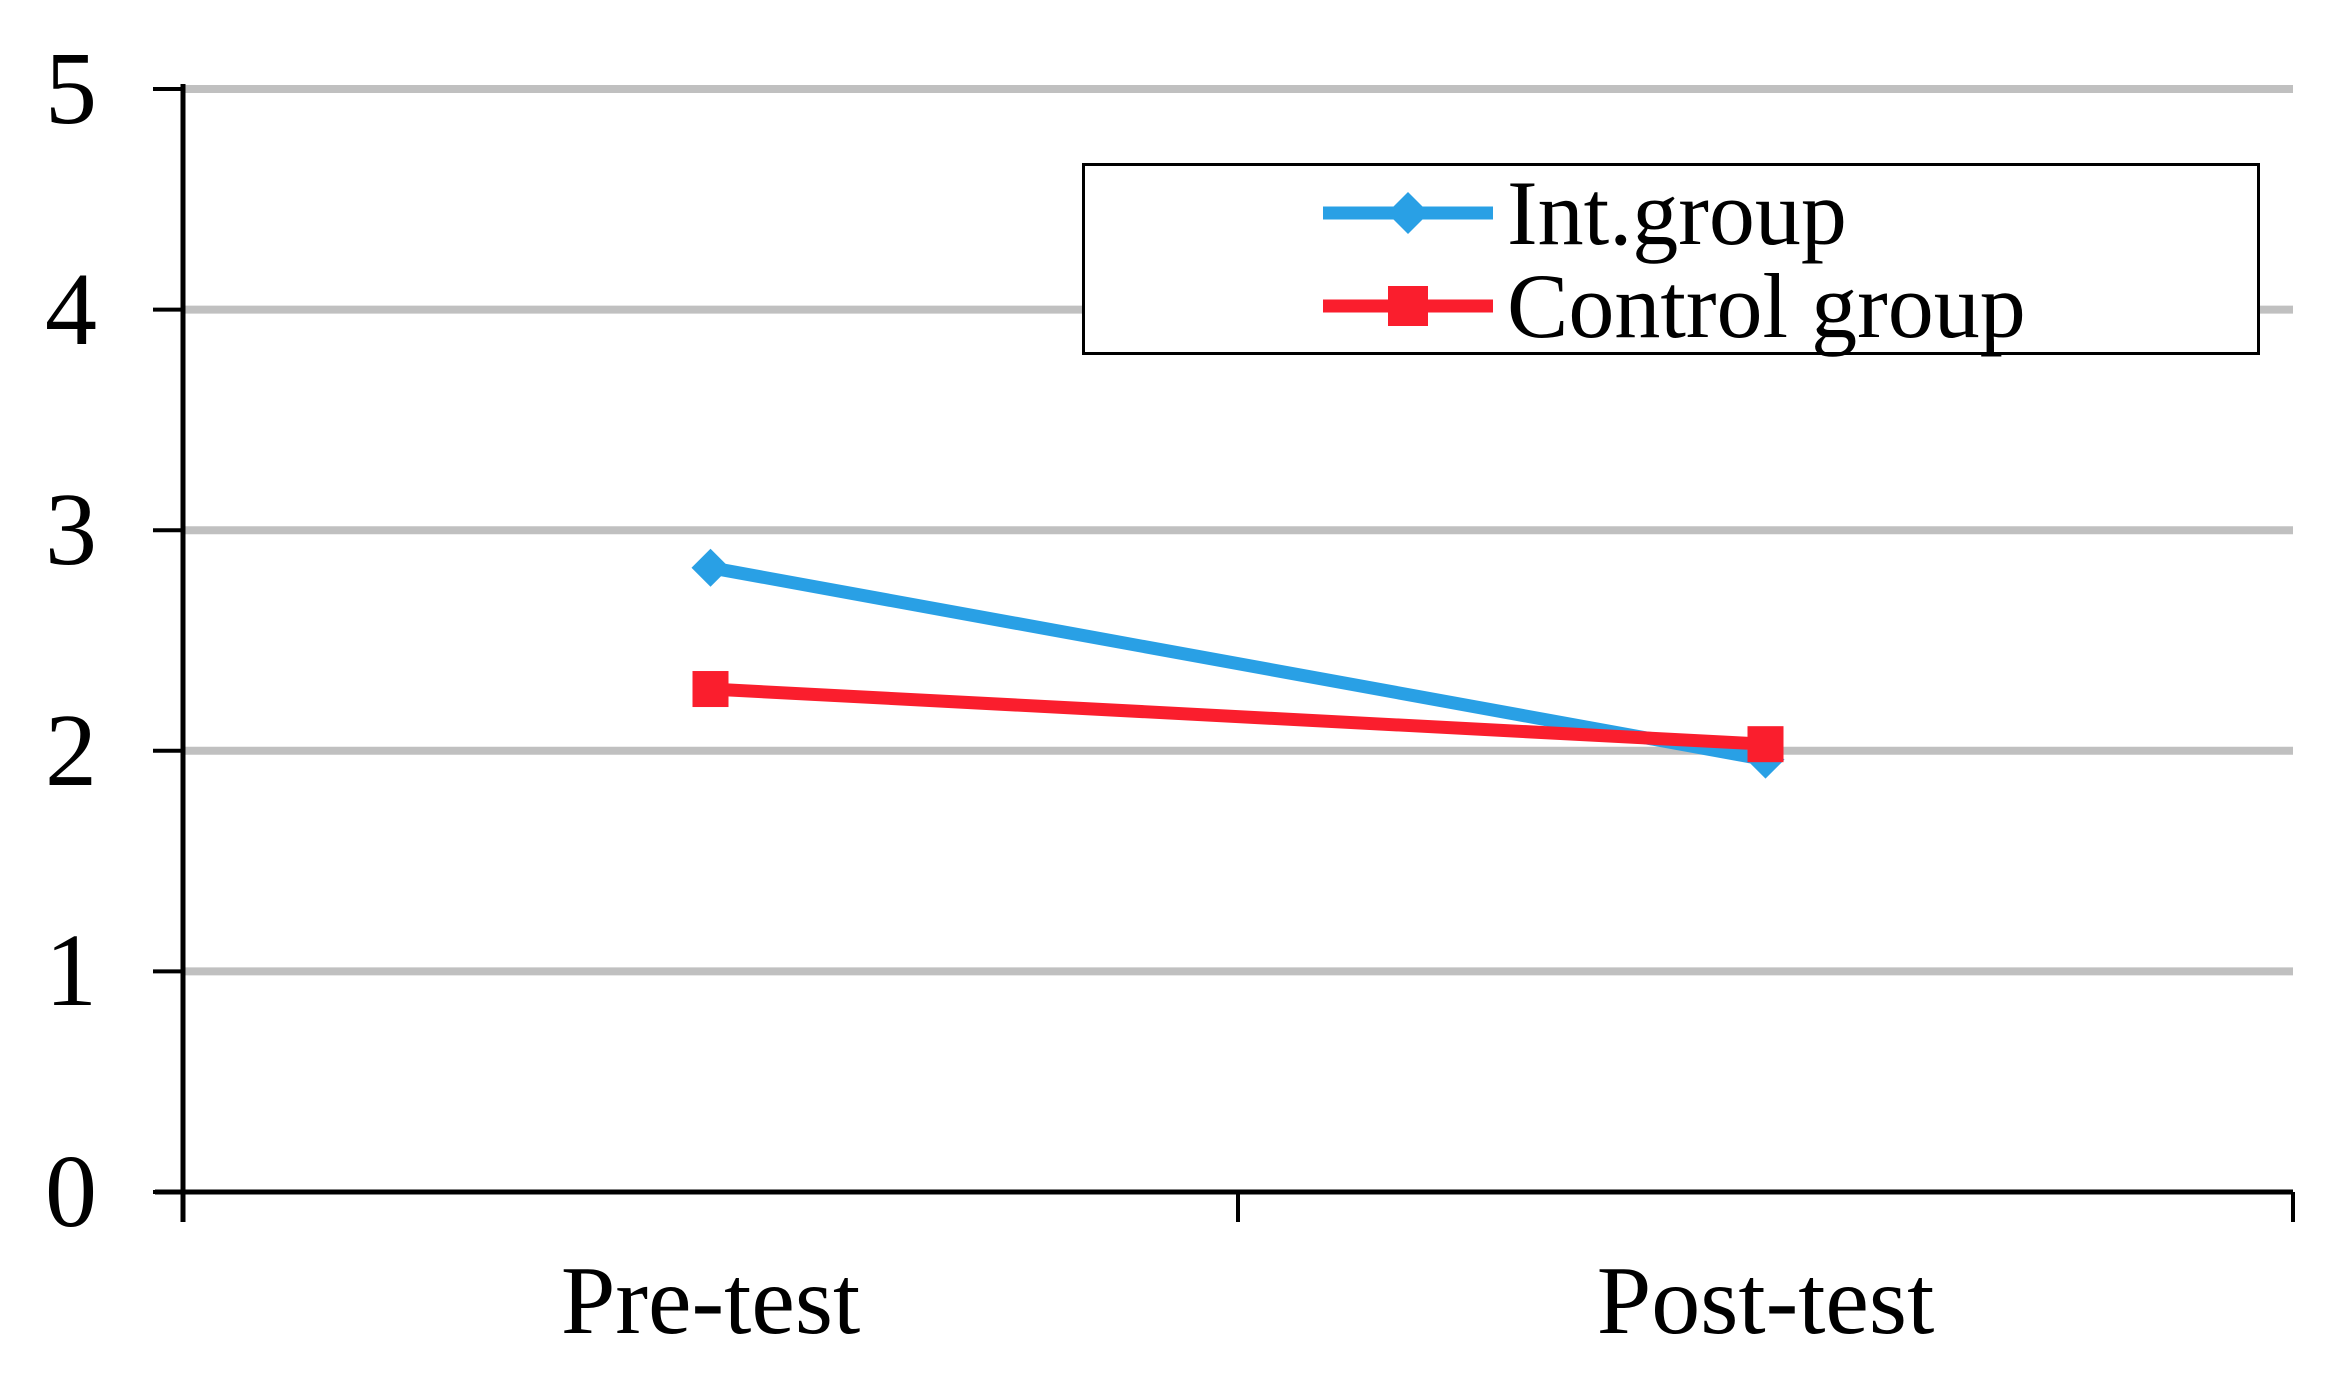 This screenshot has width=2348, height=1384. What do you see at coordinates (71, 971) in the screenshot?
I see `y-tick-label: 1` at bounding box center [71, 971].